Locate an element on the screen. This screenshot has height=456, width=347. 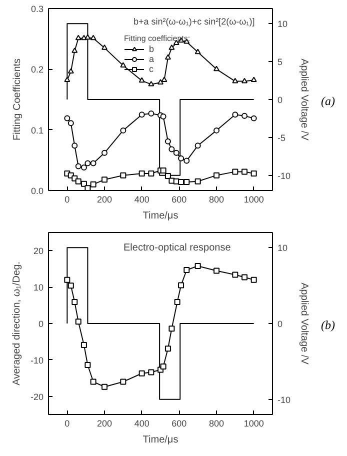
y-tick-label: -20 is located at coordinates (37, 397).